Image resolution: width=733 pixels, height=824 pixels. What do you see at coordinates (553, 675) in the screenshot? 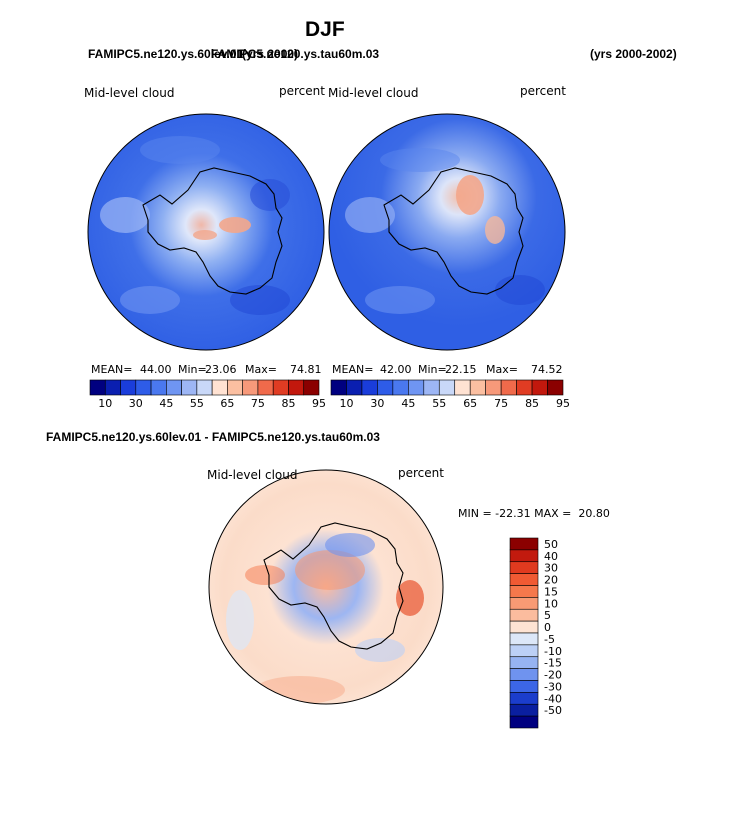
I see `colorbar-tick-label: -20` at bounding box center [553, 675].